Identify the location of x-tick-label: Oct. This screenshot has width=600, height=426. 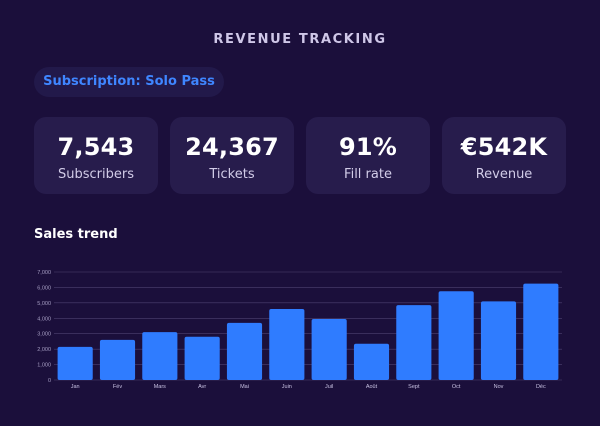
(456, 387).